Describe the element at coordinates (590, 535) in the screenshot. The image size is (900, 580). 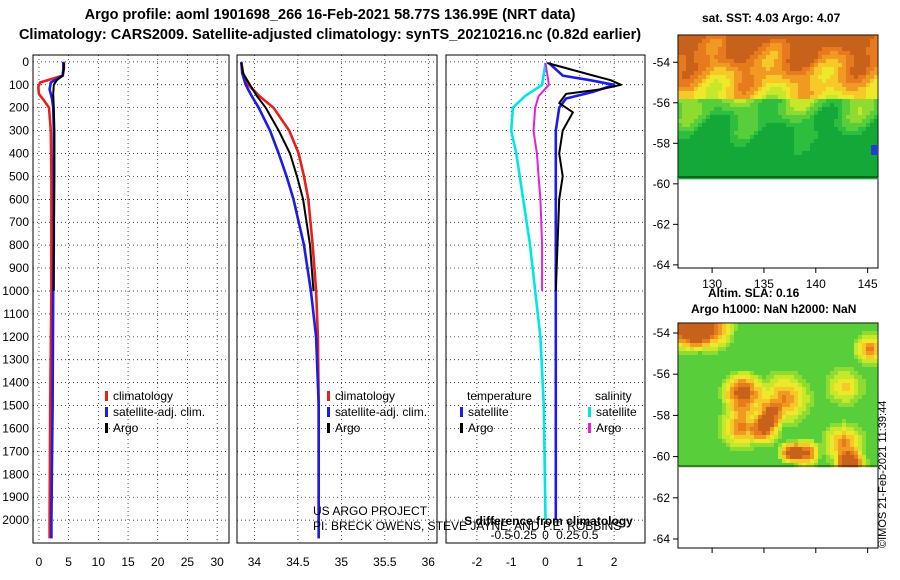
I see `top-x-tick-label: 0.5` at that location.